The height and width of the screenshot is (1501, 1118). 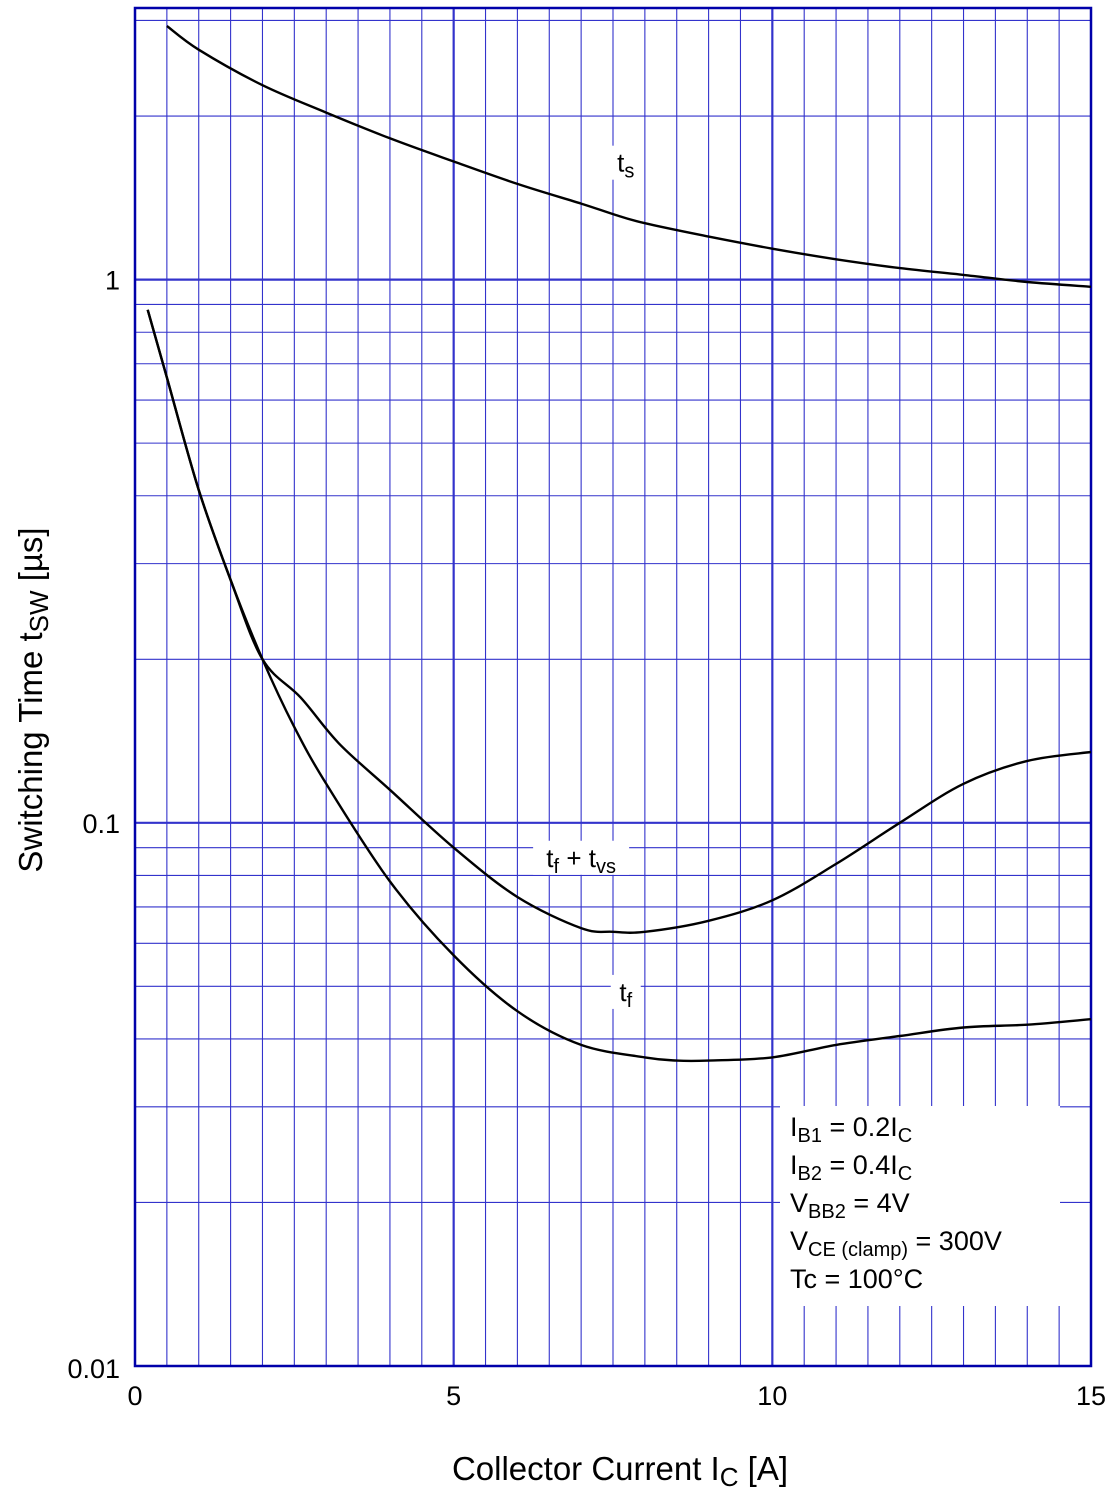 I want to click on series-tf-label: tf, so click(x=625, y=994).